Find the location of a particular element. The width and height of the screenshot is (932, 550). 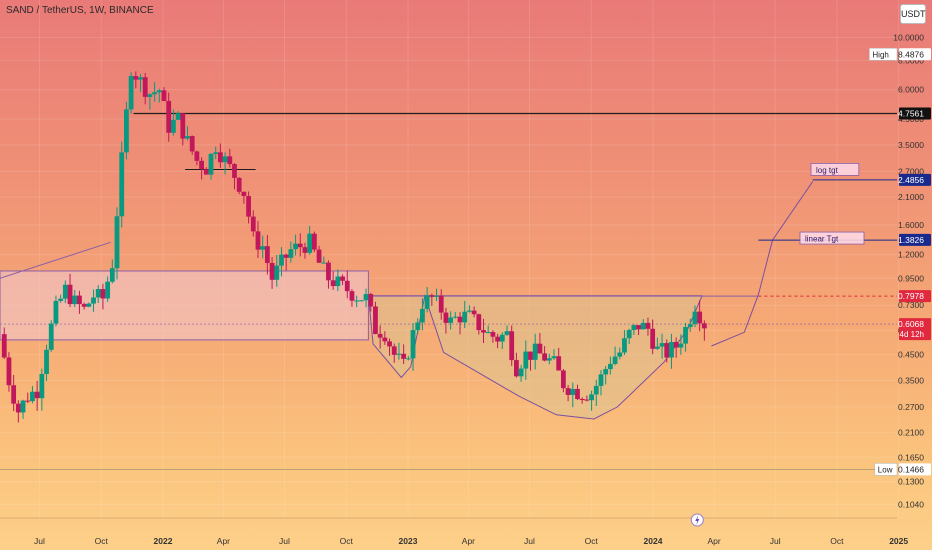

linear-target-label-box is located at coordinates (832, 238).